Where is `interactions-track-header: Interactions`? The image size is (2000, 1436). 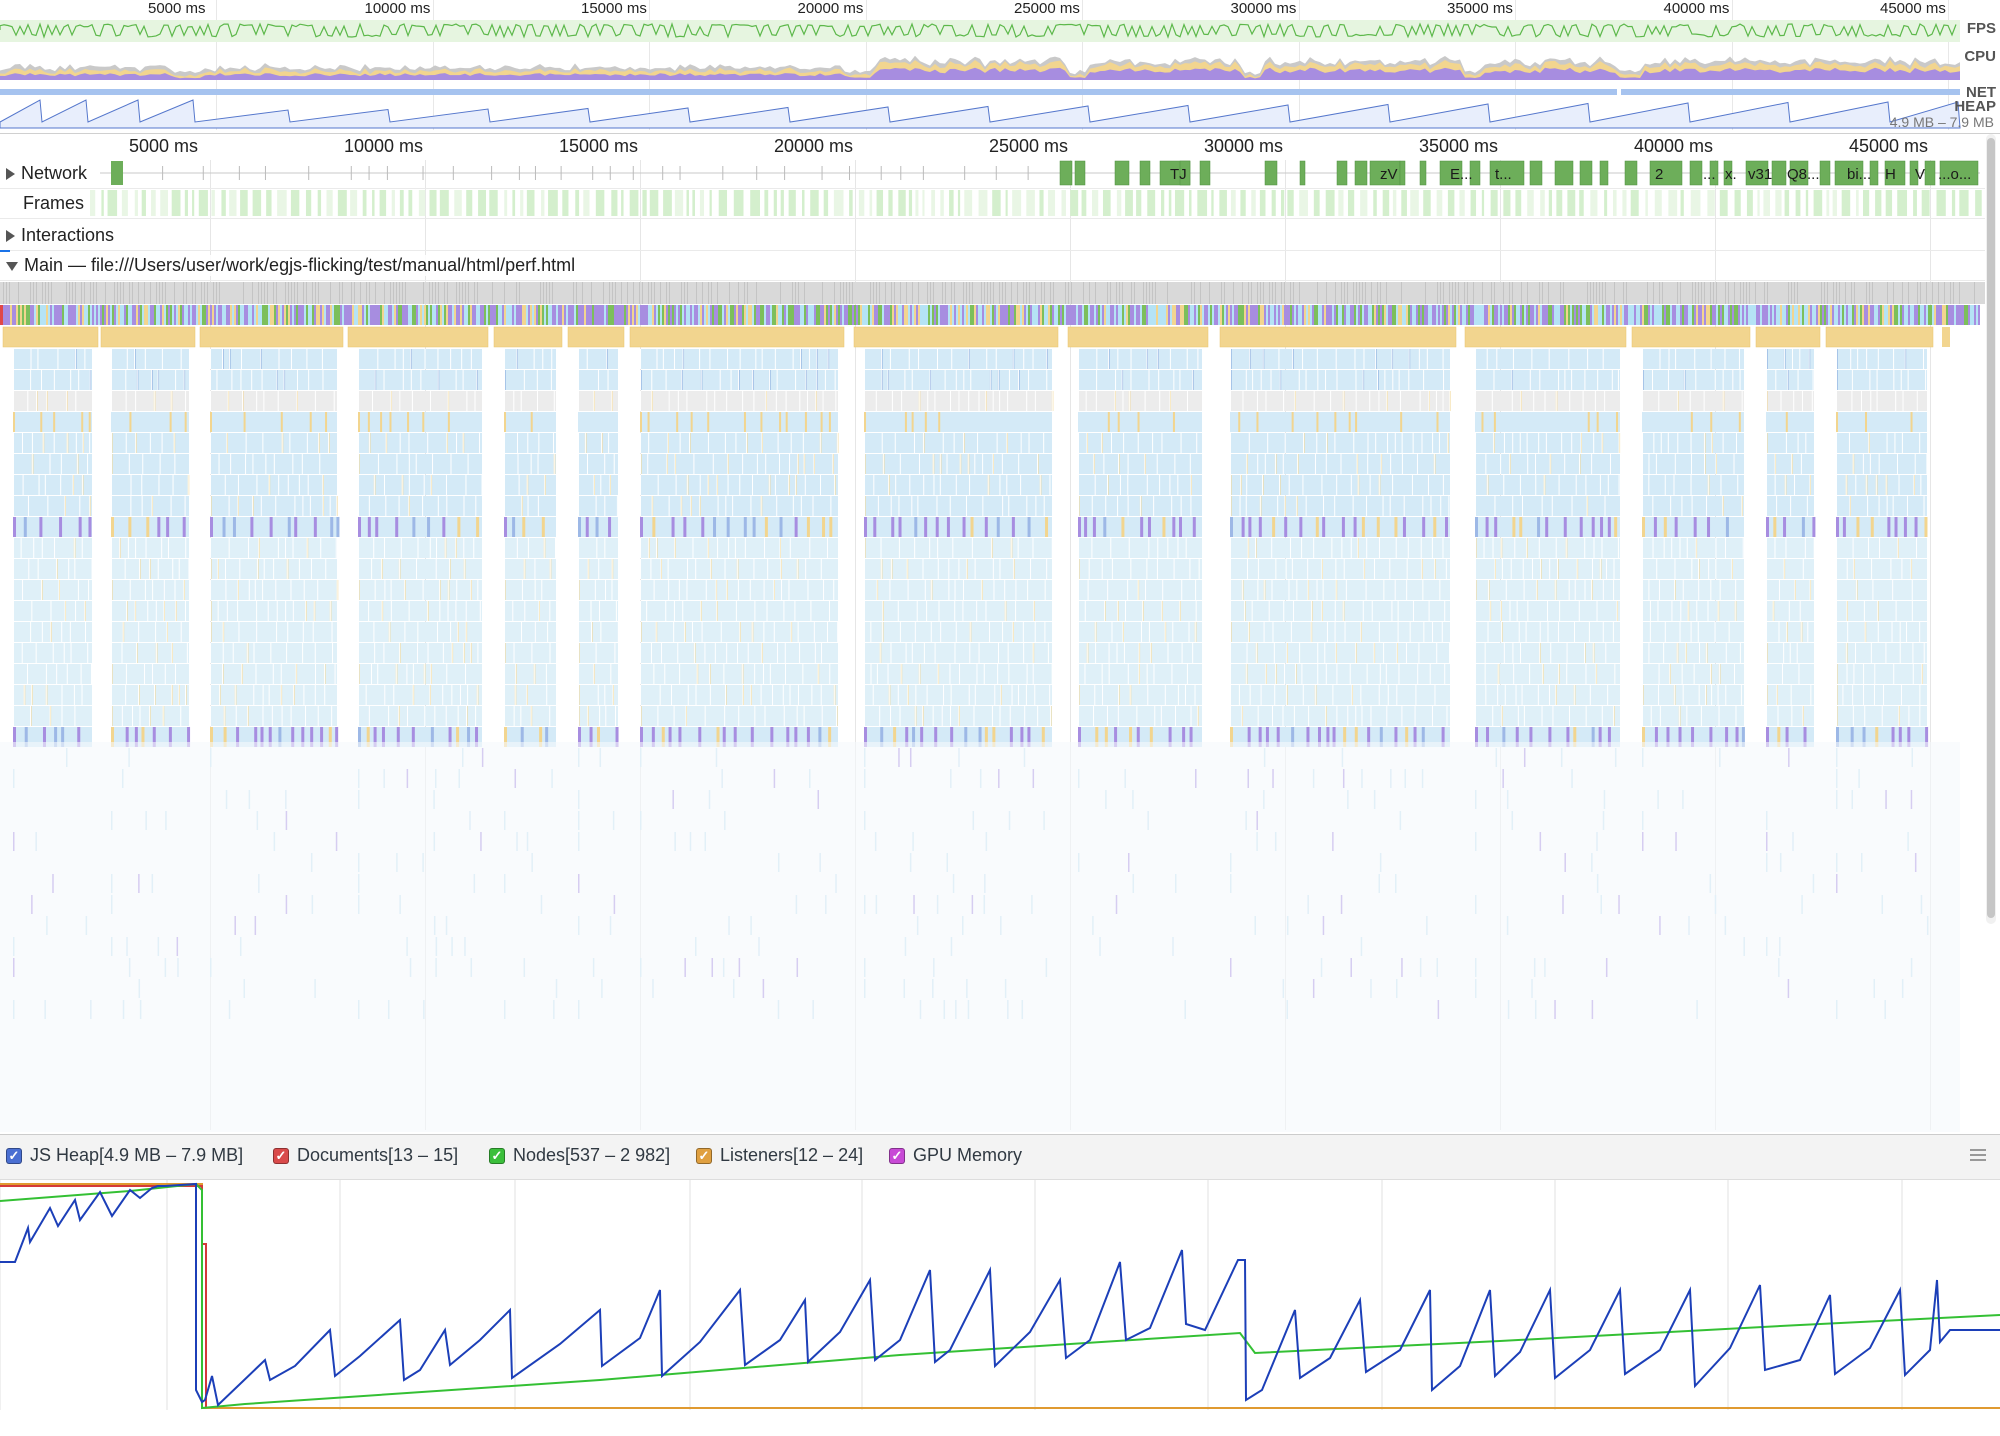
interactions-track-header: Interactions is located at coordinates (62, 235).